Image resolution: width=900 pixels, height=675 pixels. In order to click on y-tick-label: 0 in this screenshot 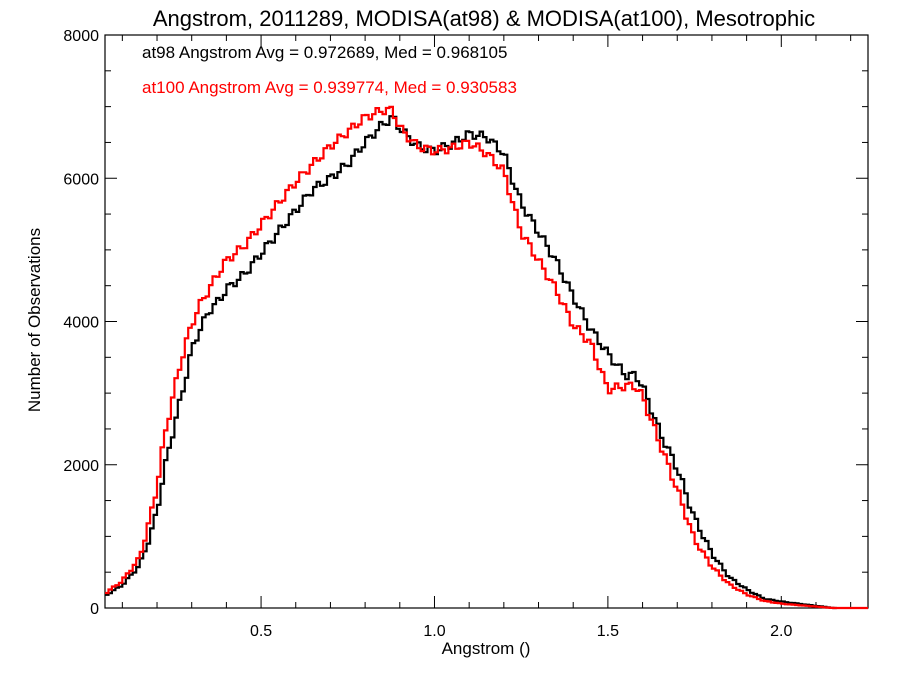, I will do `click(94, 609)`.